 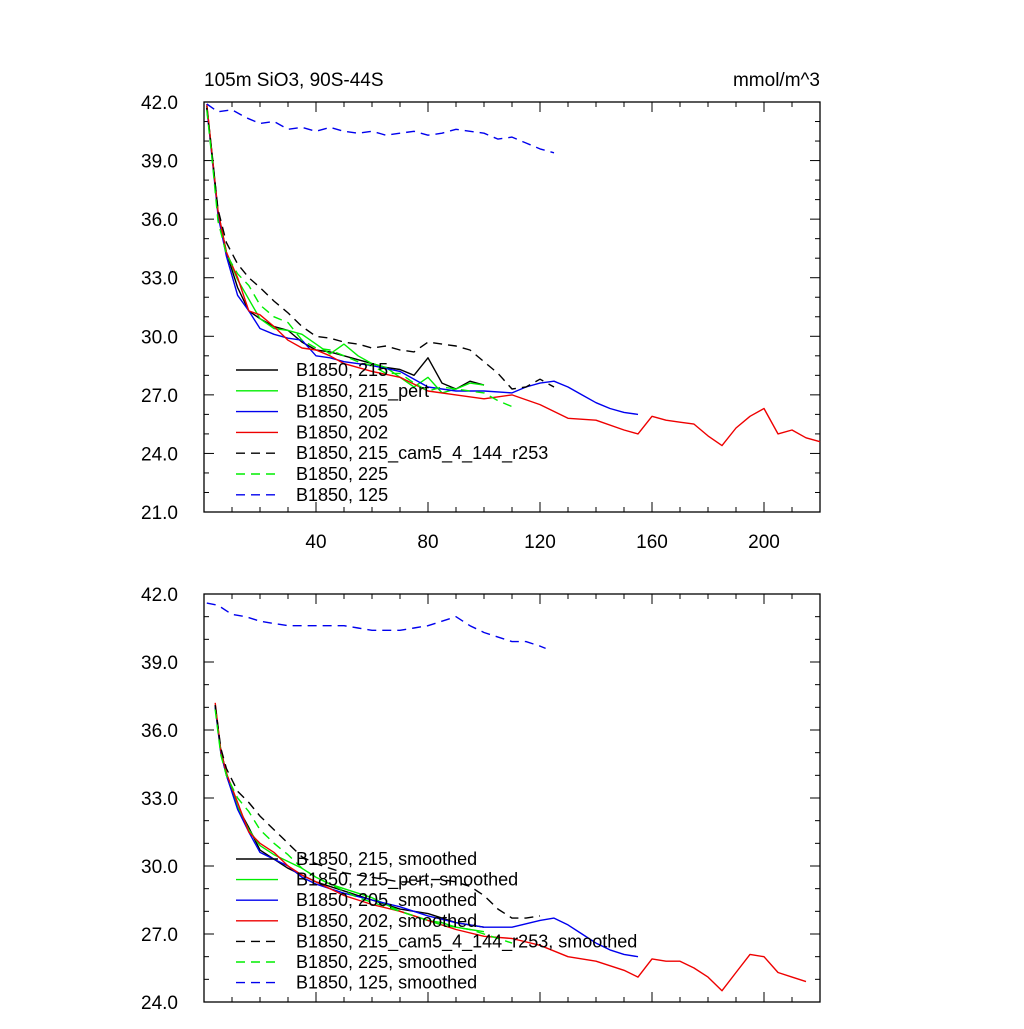 What do you see at coordinates (342, 370) in the screenshot?
I see `legend-label: B1850, 215` at bounding box center [342, 370].